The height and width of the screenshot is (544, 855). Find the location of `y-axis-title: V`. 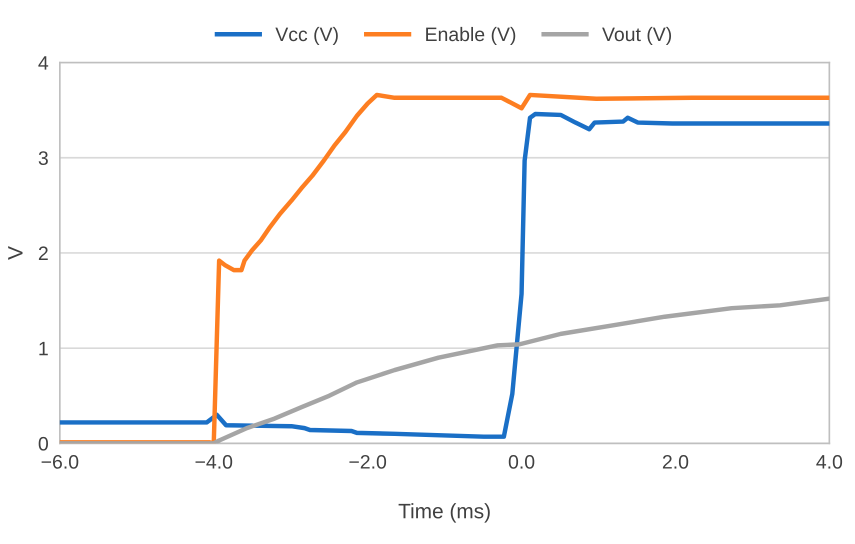

y-axis-title: V is located at coordinates (15, 253).